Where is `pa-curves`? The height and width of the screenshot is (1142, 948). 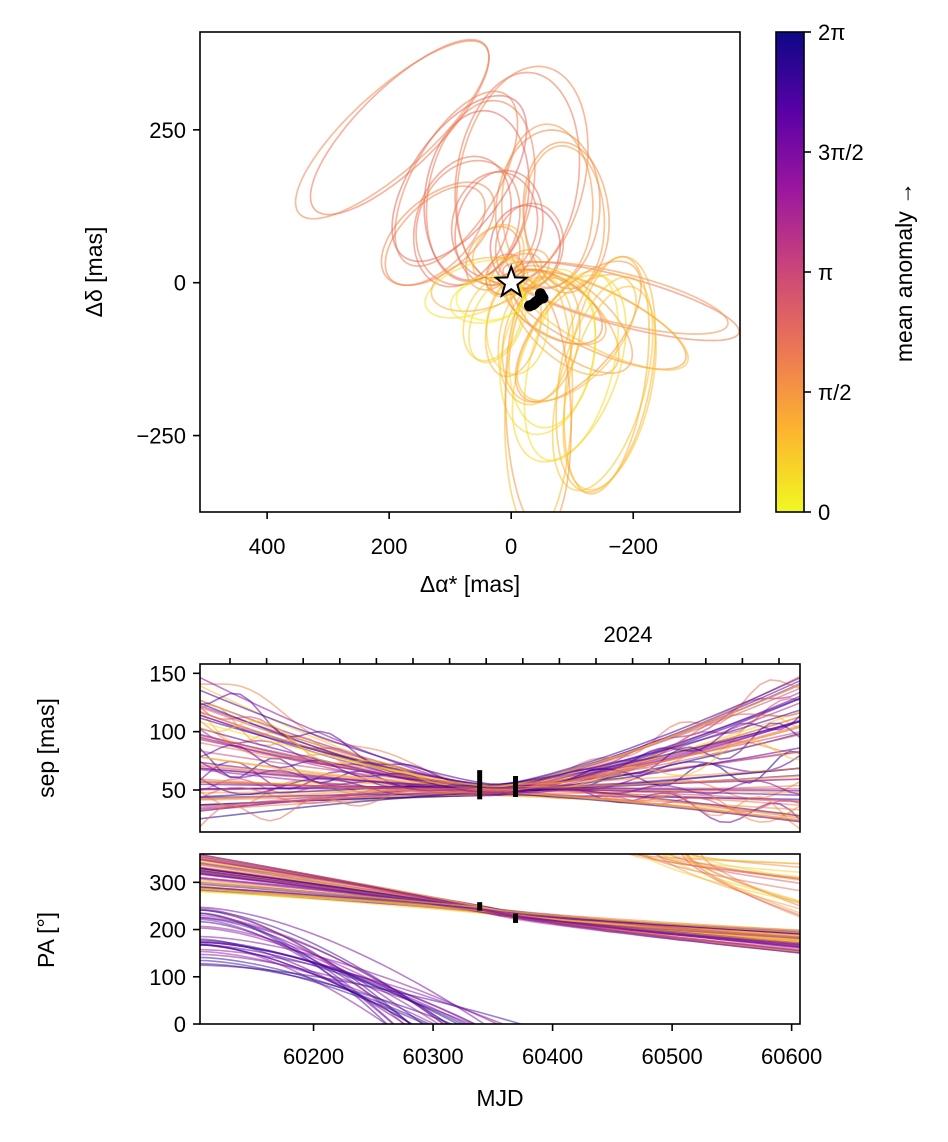
pa-curves is located at coordinates (500, 939).